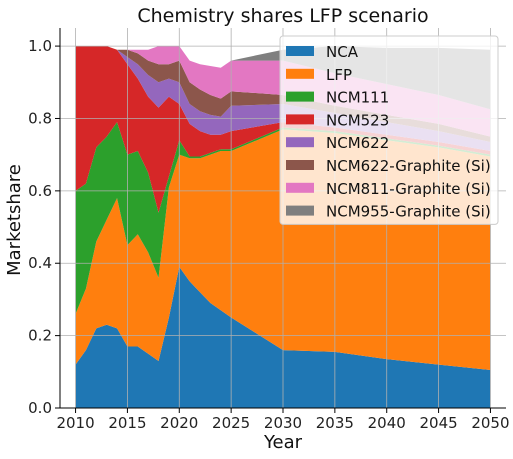  I want to click on legend-label-0: NCA, so click(342, 52).